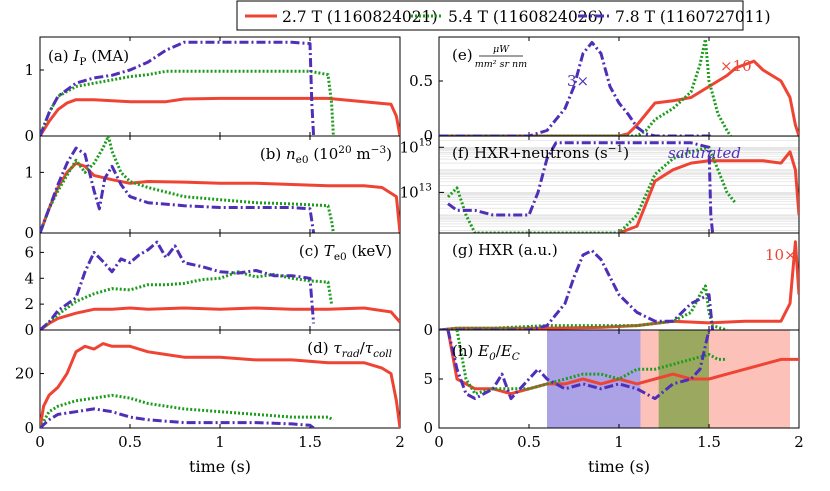  What do you see at coordinates (501, 49) in the screenshot?
I see `unit-numerator: μW` at bounding box center [501, 49].